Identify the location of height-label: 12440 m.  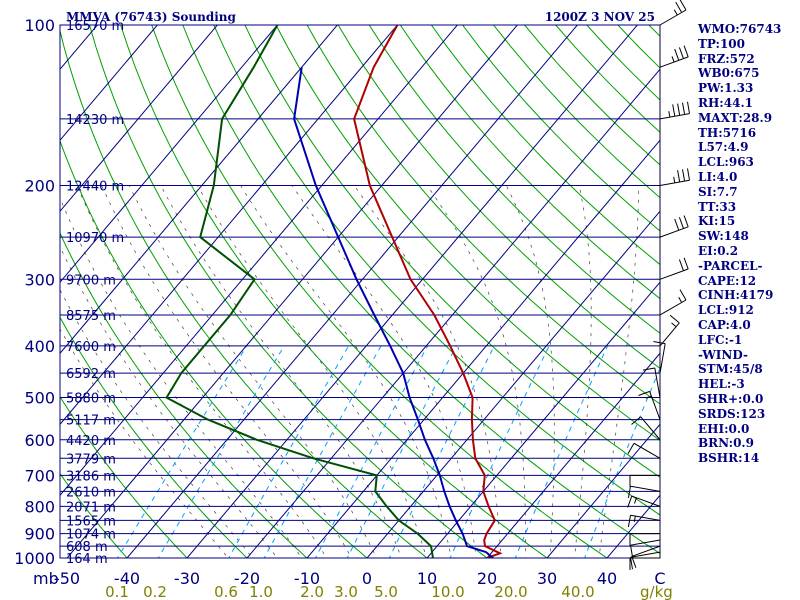
(95, 186).